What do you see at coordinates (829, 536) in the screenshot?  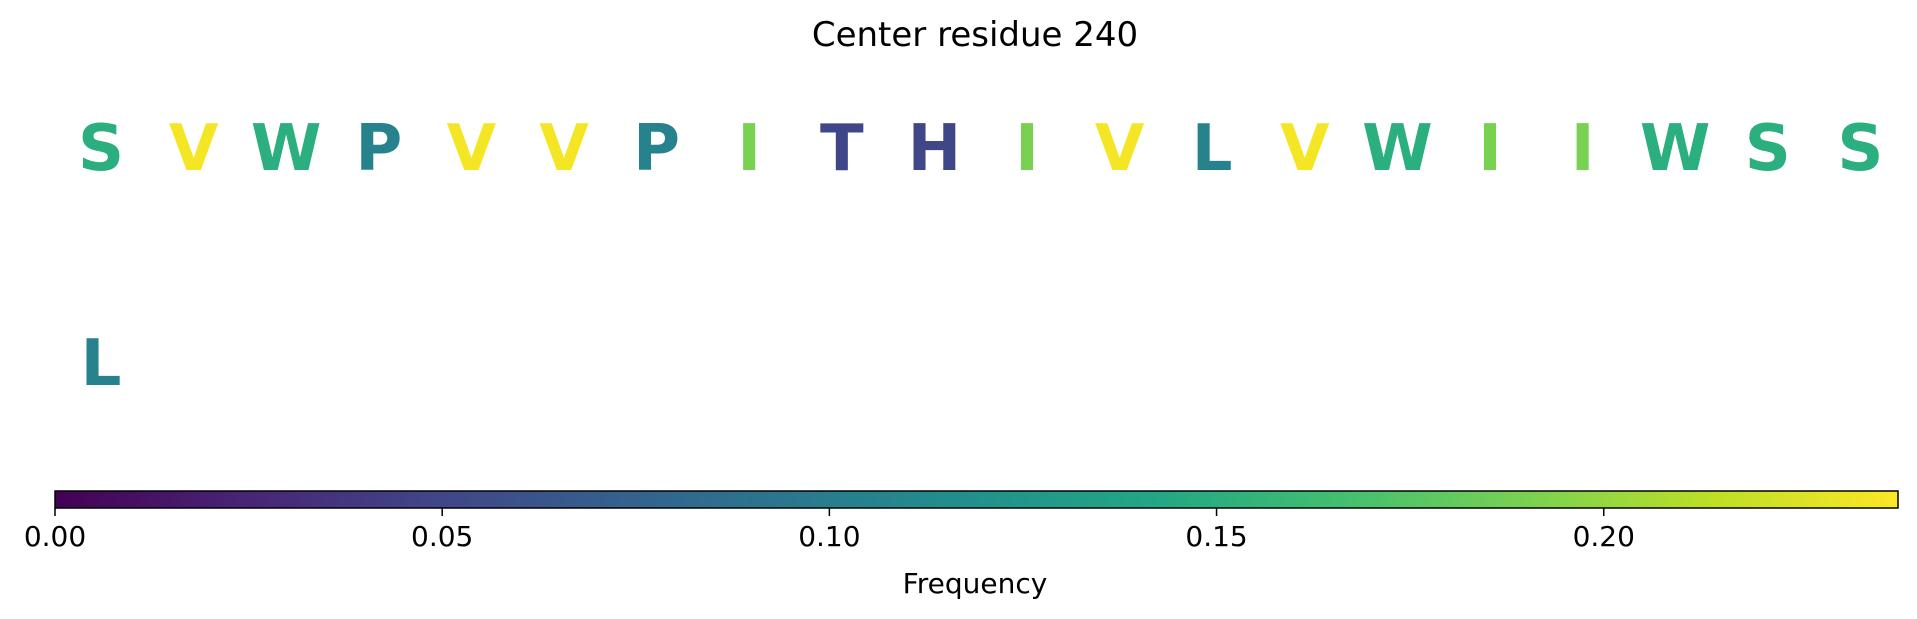 I see `colorbar-tick-label: 0.10` at bounding box center [829, 536].